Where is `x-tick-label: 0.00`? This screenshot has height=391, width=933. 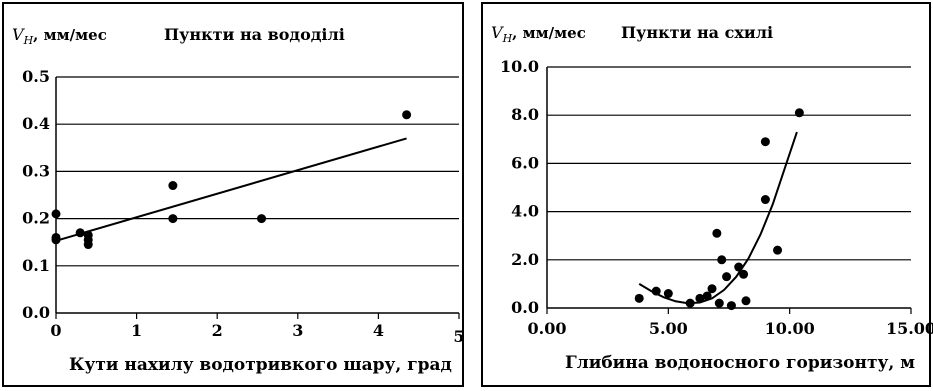
x-tick-label: 0.00 is located at coordinates (547, 328).